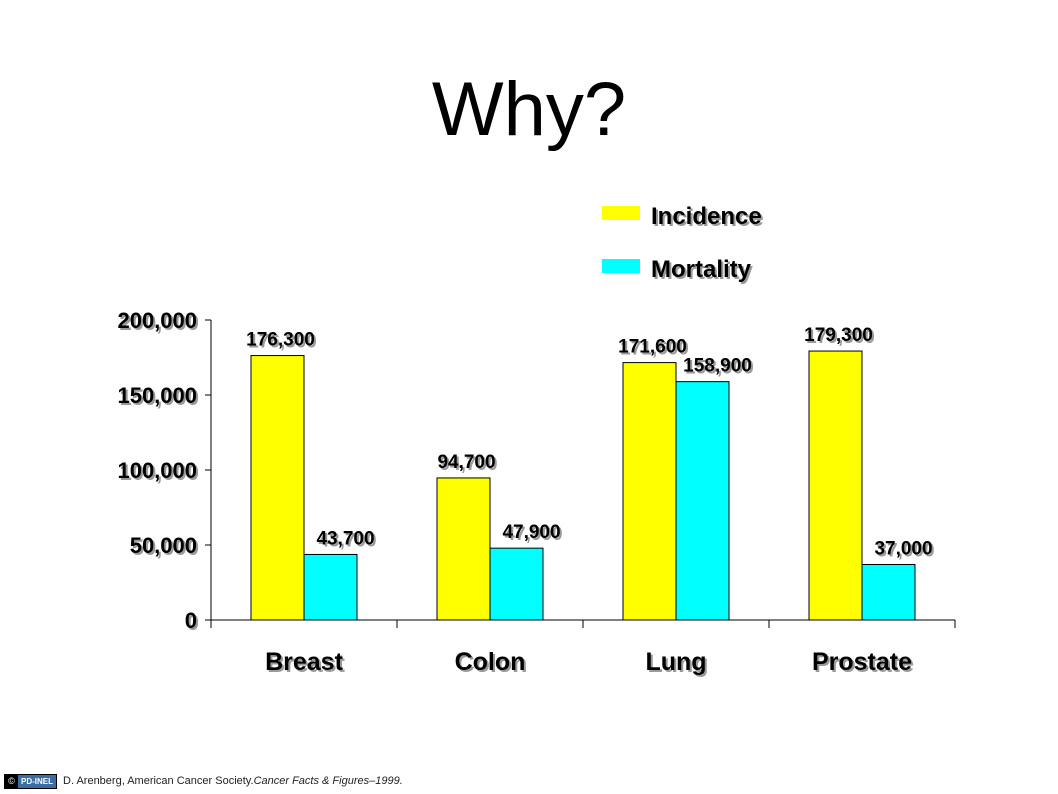  I want to click on legend-label: Mortality, so click(701, 269).